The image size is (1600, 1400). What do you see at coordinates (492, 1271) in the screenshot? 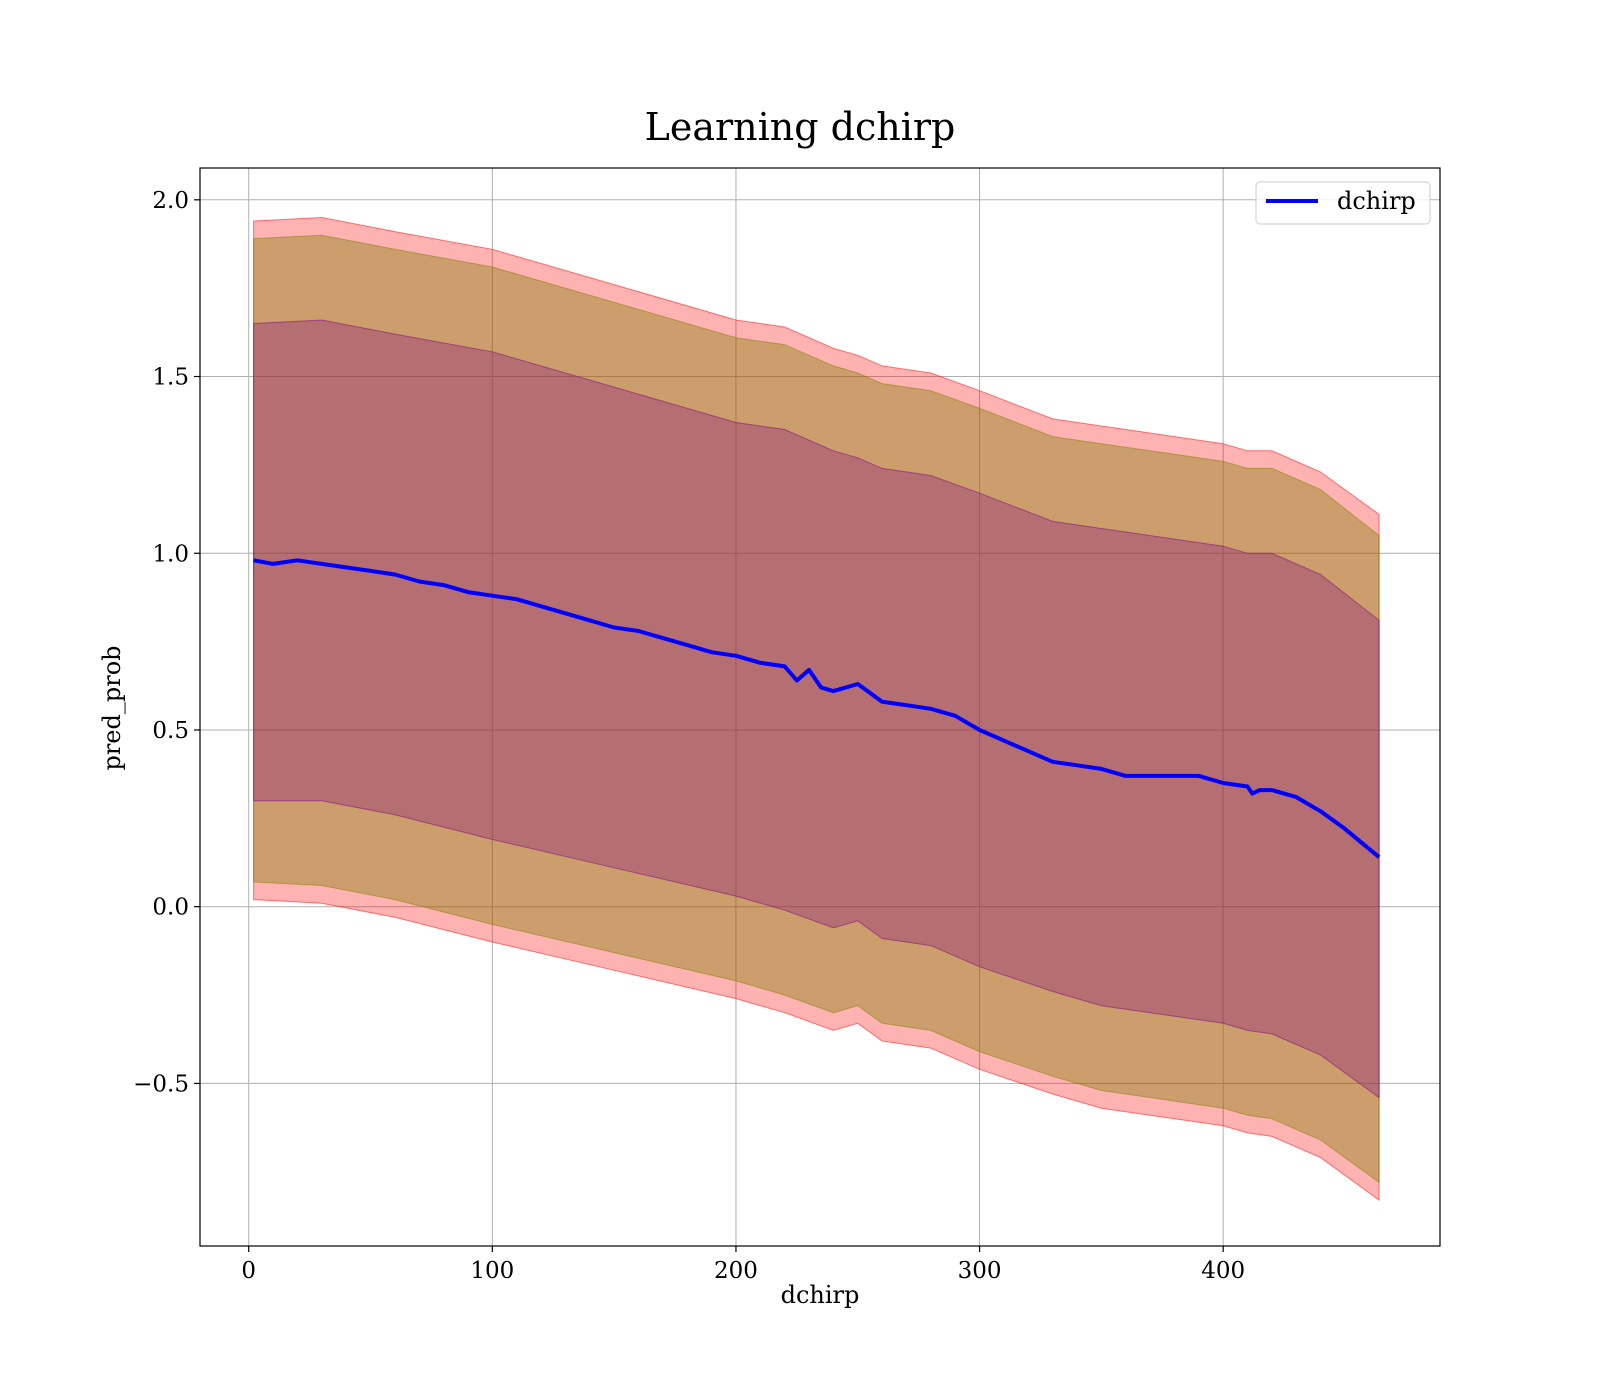
I see `x-tick-label: 100` at bounding box center [492, 1271].